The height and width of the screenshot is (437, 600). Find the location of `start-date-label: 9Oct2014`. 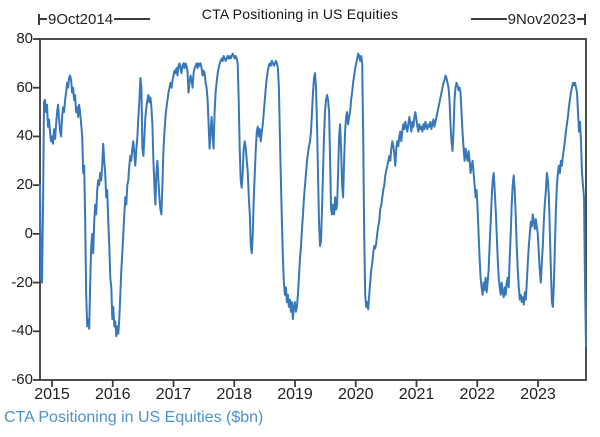

start-date-label: 9Oct2014 is located at coordinates (81, 19).